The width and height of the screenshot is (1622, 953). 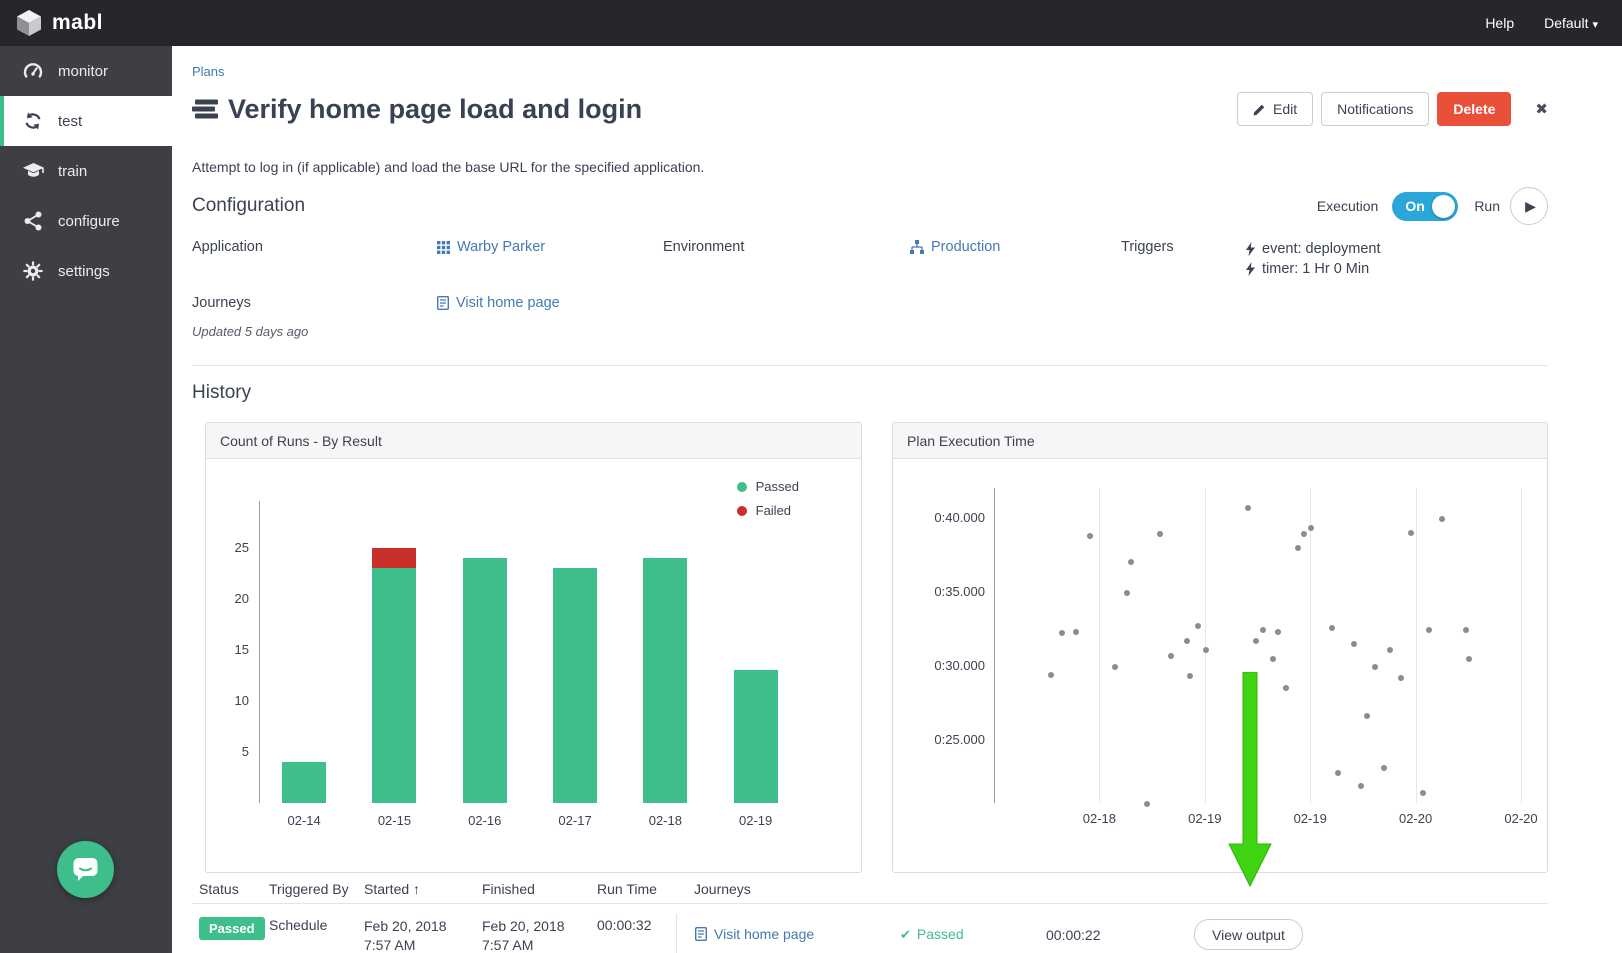 What do you see at coordinates (1375, 109) in the screenshot?
I see `notifications-button: Notifications` at bounding box center [1375, 109].